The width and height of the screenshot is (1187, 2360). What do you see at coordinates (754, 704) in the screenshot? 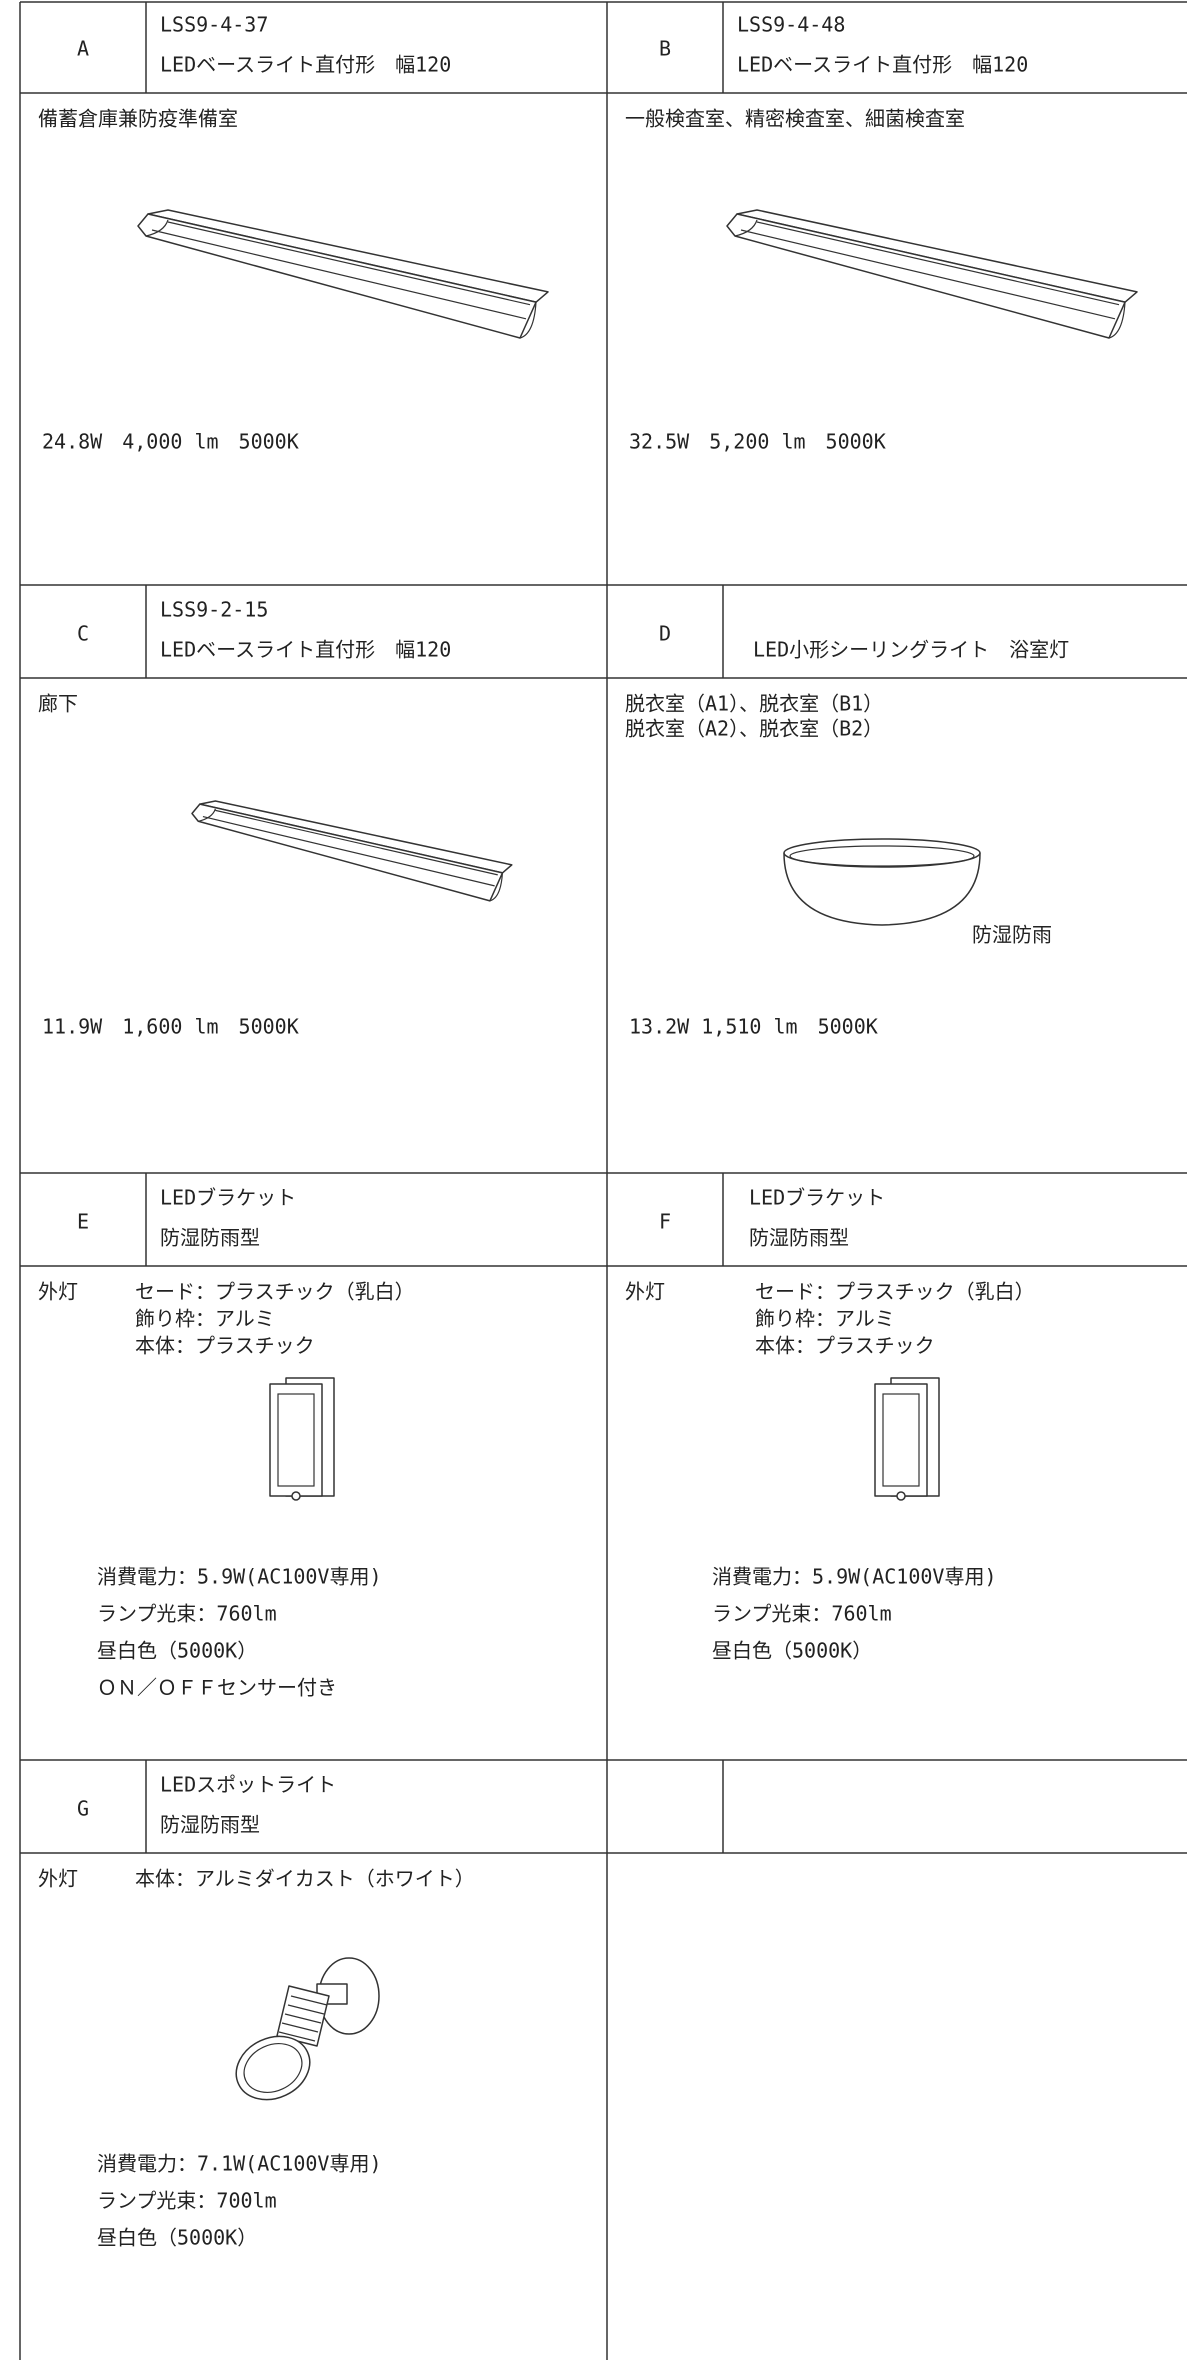
I see `room-text: 脱衣室（A1）、脱衣室（B1）` at bounding box center [754, 704].